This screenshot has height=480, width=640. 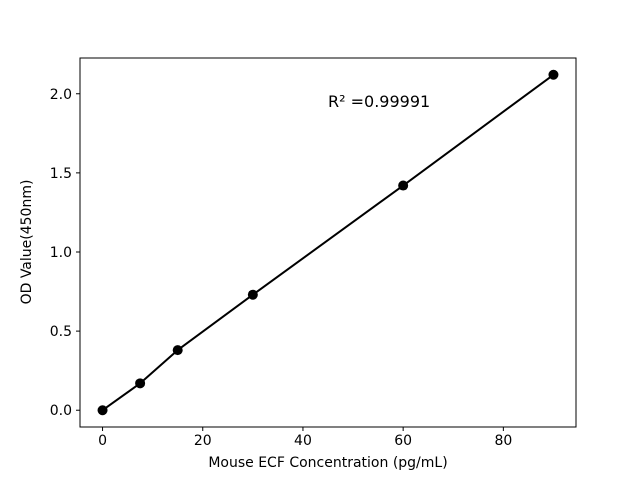 What do you see at coordinates (403, 441) in the screenshot?
I see `x-tick-label: 60` at bounding box center [403, 441].